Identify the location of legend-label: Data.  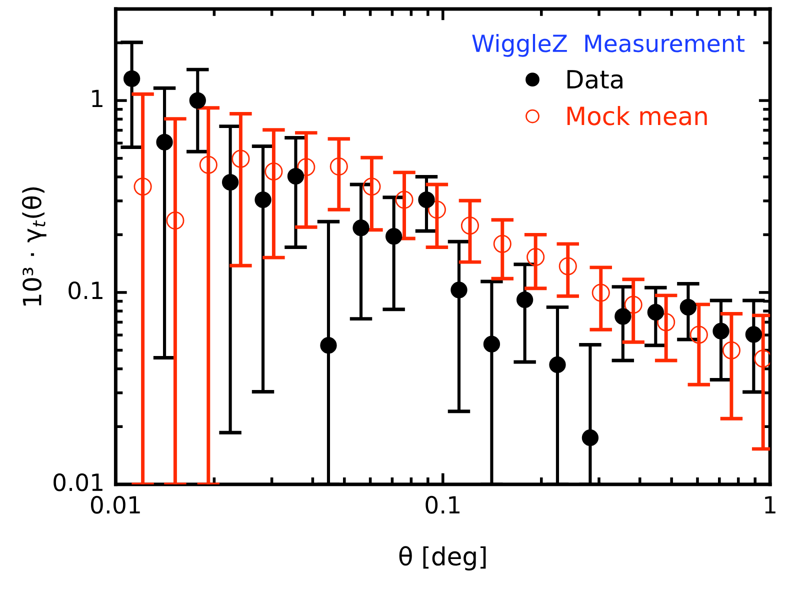
(594, 79).